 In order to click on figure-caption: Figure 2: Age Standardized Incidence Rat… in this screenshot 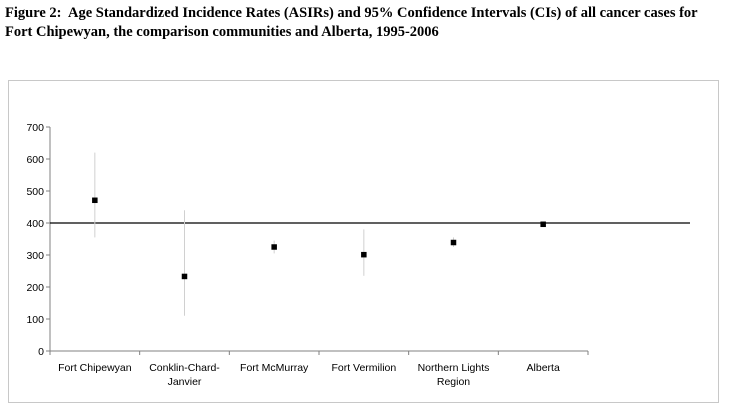, I will do `click(365, 23)`.